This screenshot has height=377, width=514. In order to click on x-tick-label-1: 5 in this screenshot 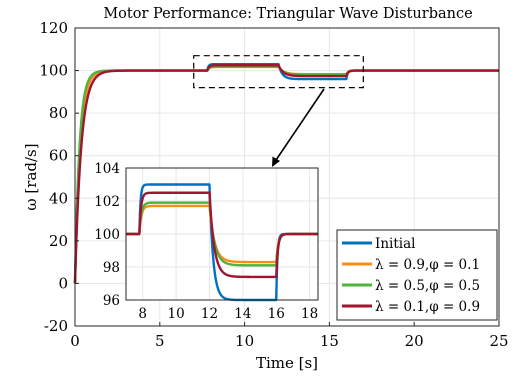, I will do `click(160, 341)`.